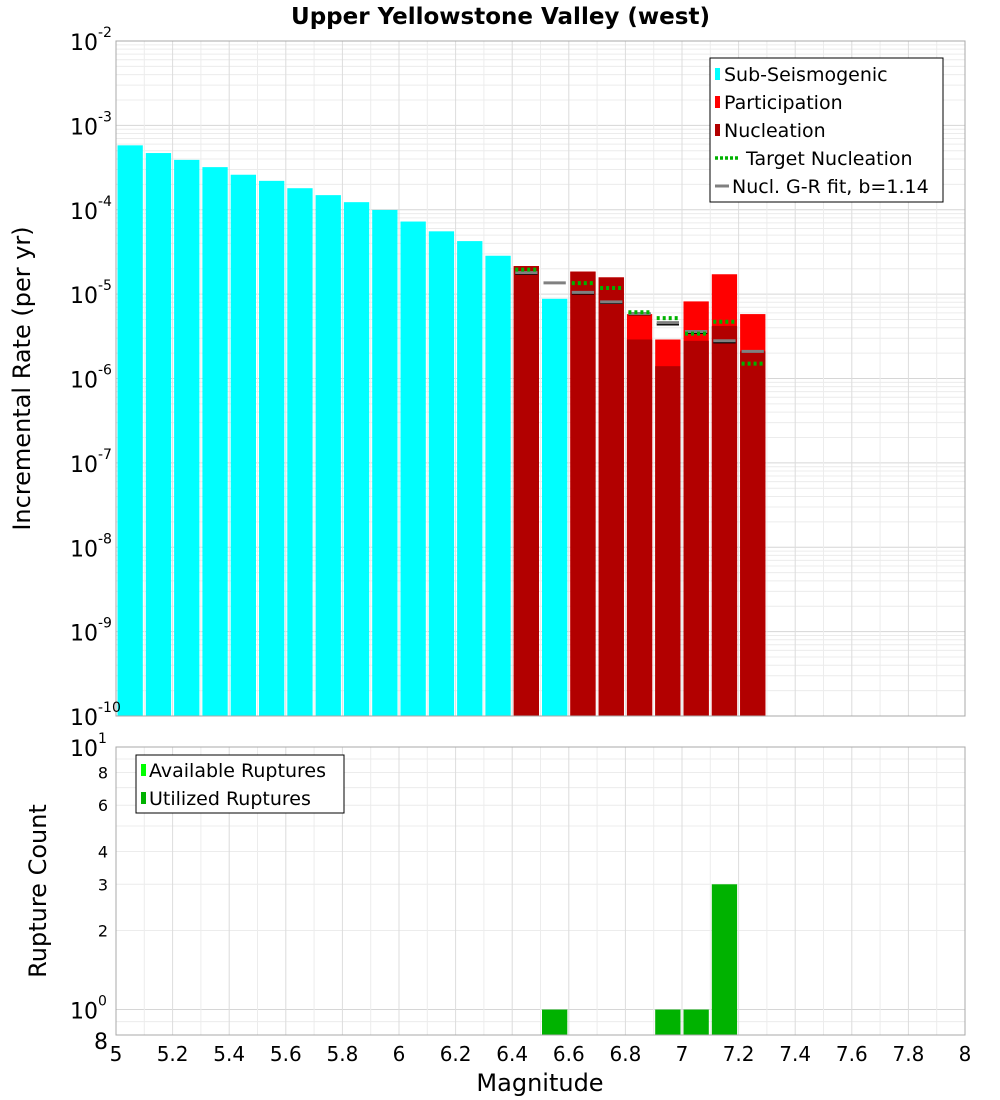 The image size is (1000, 1100). What do you see at coordinates (286, 1054) in the screenshot?
I see `x-tick-label: 5.6` at bounding box center [286, 1054].